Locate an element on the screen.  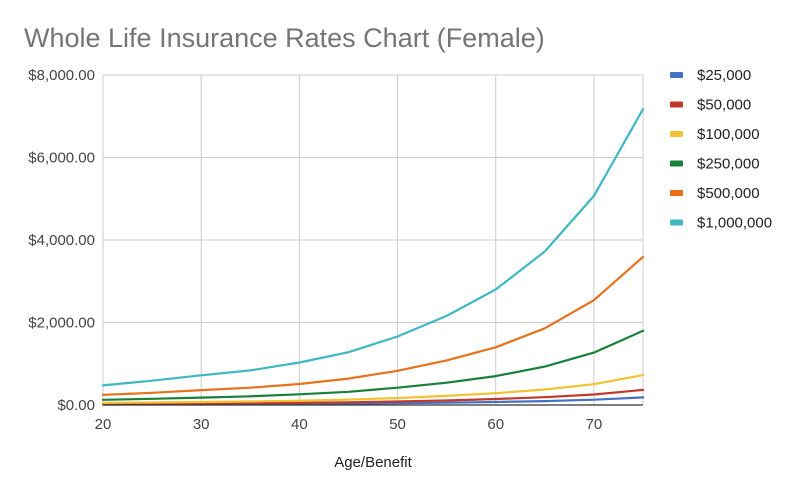
y-tick-label: $8,000.00 is located at coordinates (61, 75).